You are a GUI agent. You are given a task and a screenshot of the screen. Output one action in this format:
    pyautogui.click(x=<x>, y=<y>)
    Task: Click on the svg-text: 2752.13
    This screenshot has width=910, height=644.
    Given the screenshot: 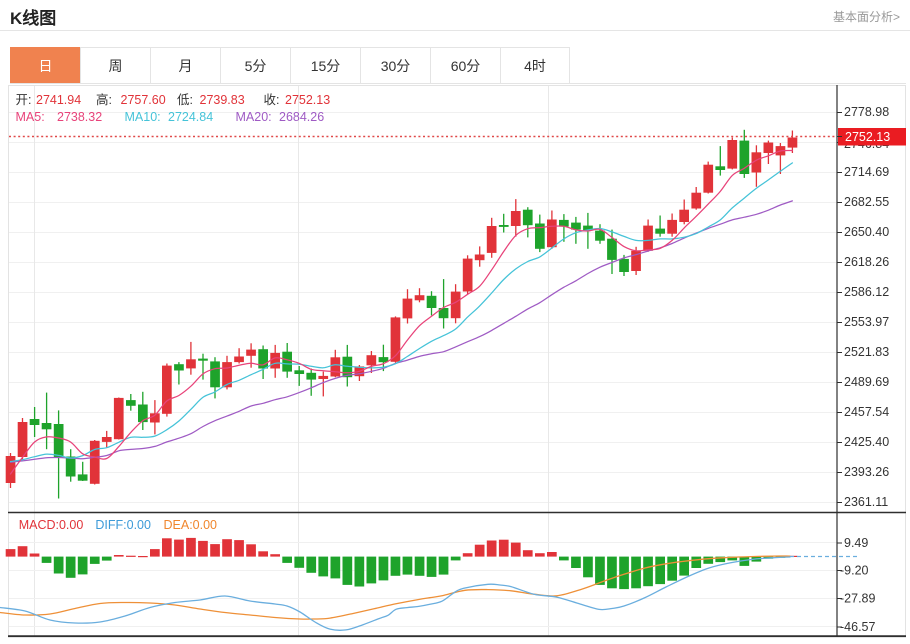 What is the action you would take?
    pyautogui.click(x=867, y=137)
    